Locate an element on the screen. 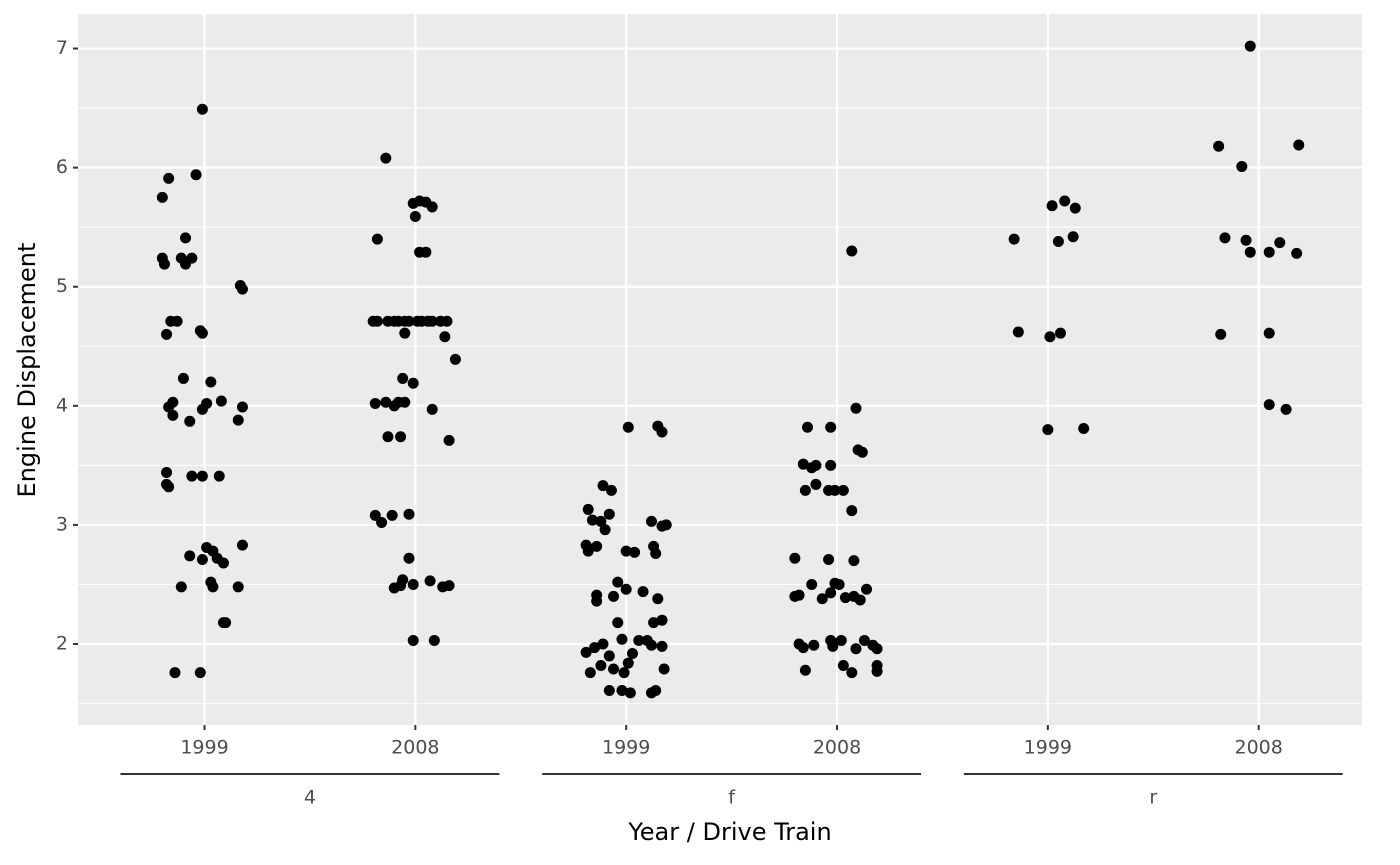 This screenshot has height=865, width=1400. y-tick-label: 5 is located at coordinates (62, 286).